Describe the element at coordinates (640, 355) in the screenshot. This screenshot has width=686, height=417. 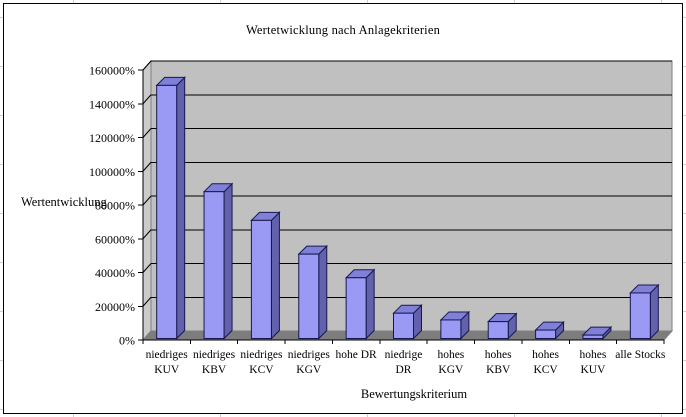
I see `category-label: alle Stocks` at that location.